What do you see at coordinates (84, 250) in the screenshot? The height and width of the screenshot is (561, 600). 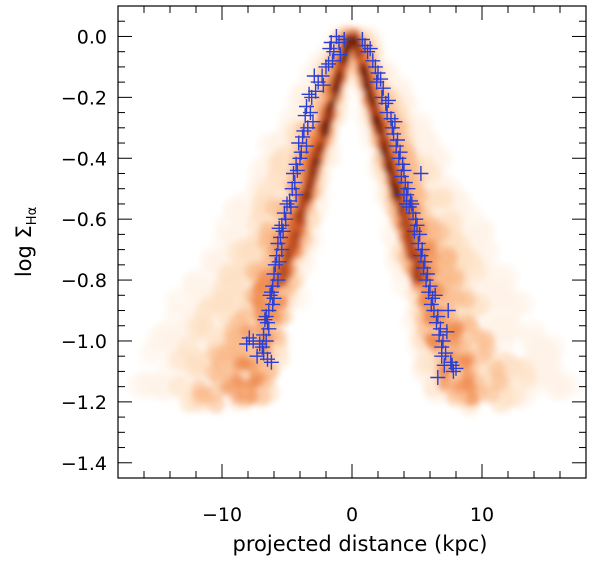 I see `y-tick-labels: 0.0 −0.2 −0.4 −0.6 −0.8 −1.0 −1.2 −1.4` at bounding box center [84, 250].